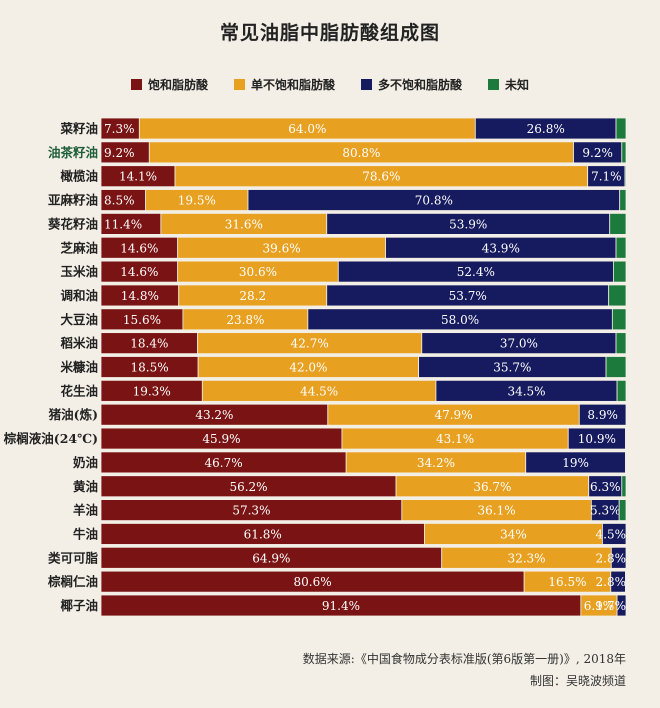  What do you see at coordinates (455, 439) in the screenshot?
I see `data-label: 43.1%` at bounding box center [455, 439].